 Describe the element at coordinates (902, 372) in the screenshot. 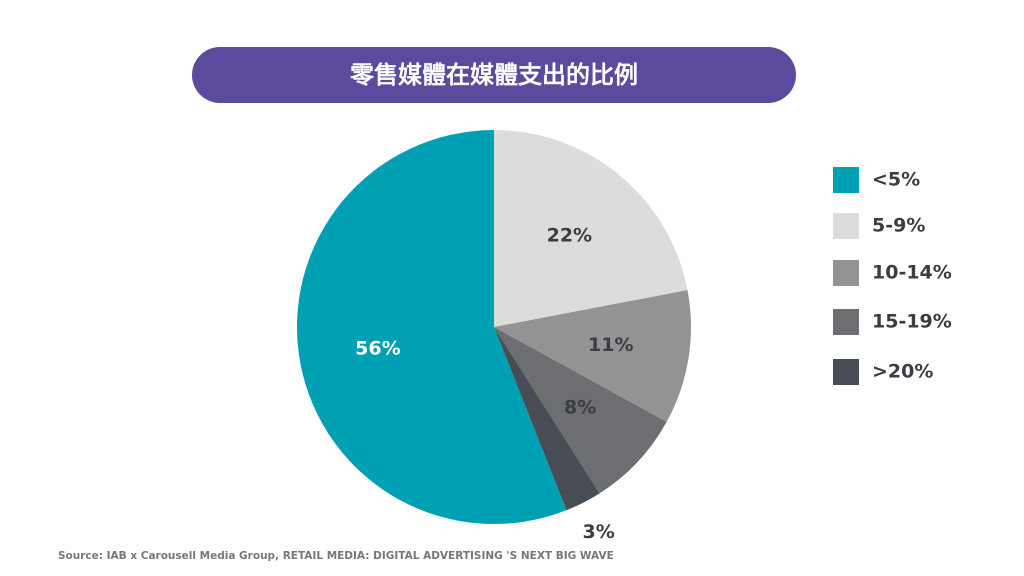

I see `legend-label: >20%` at that location.